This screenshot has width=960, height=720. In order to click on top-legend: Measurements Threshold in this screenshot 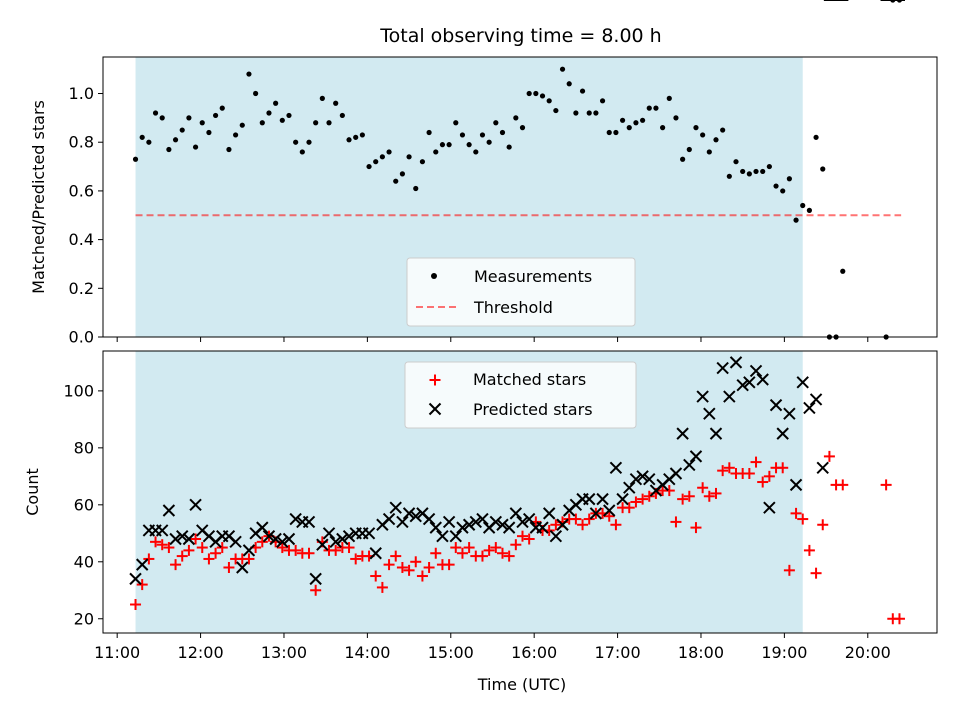, I will do `click(521, 292)`.